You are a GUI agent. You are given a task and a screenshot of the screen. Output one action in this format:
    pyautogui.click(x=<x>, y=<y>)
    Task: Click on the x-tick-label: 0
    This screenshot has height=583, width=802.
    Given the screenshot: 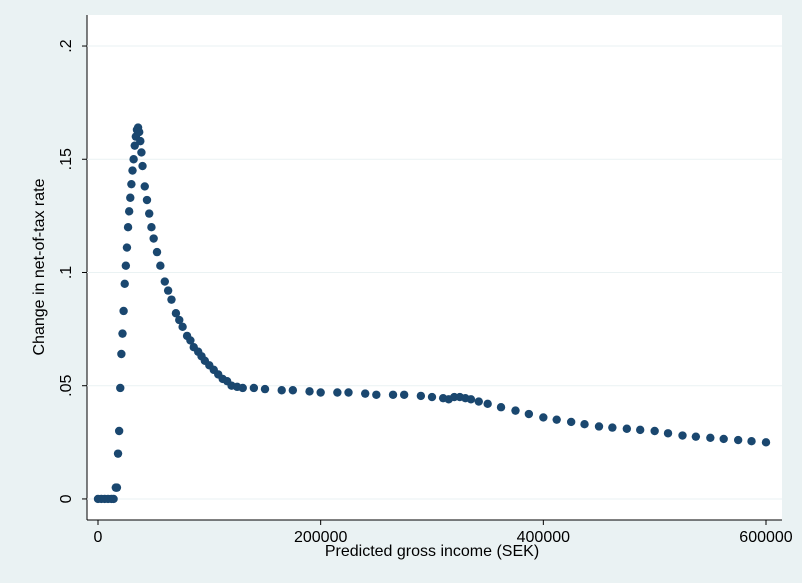 What is the action you would take?
    pyautogui.click(x=98, y=537)
    